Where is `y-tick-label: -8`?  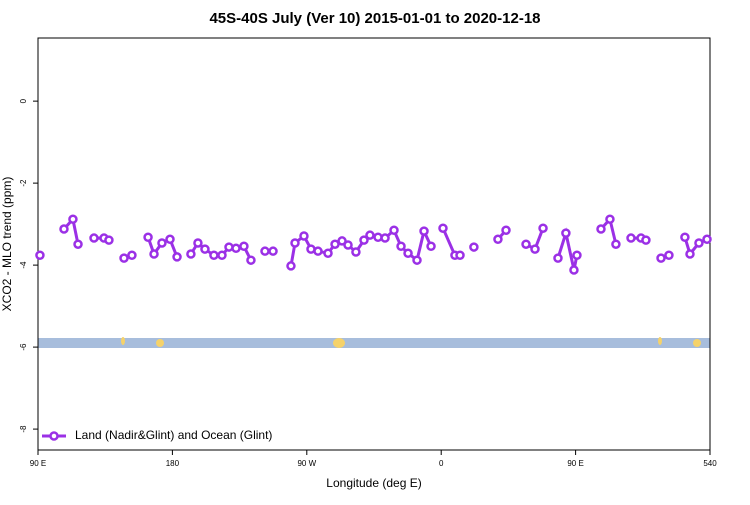
y-tick-label: -8 is located at coordinates (23, 429).